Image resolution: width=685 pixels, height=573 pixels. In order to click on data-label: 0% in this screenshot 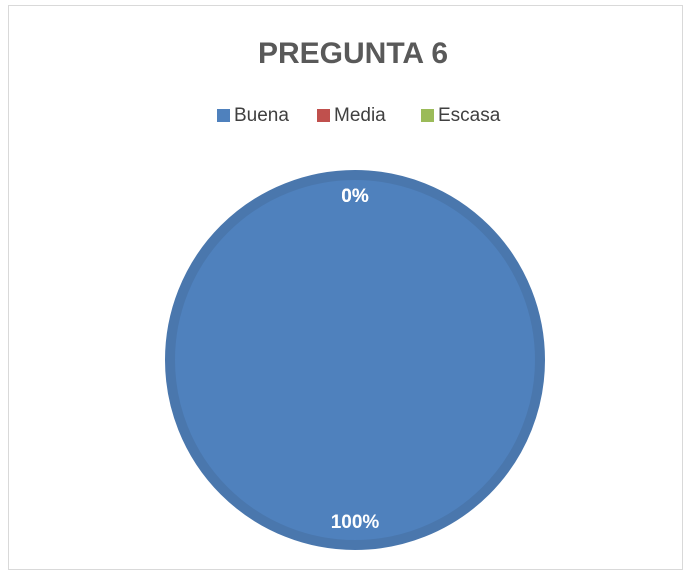, I will do `click(355, 196)`.